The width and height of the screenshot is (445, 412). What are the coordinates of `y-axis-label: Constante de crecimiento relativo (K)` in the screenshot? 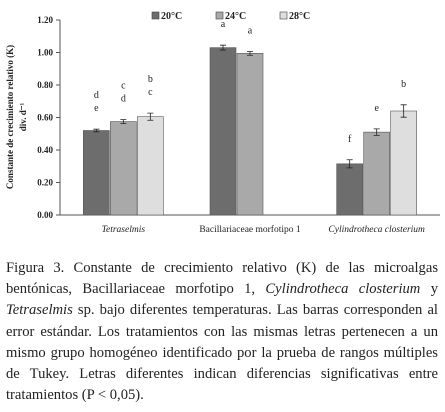 It's located at (10, 117).